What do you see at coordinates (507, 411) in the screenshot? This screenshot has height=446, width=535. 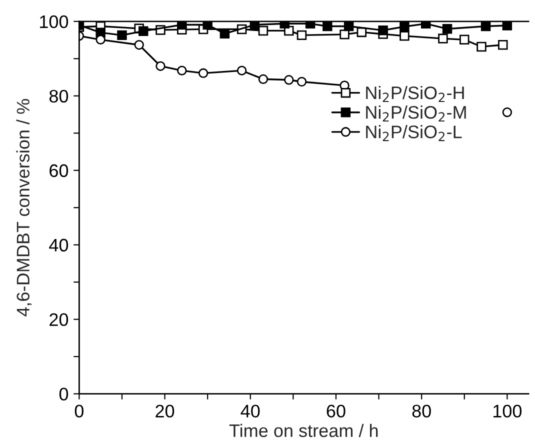 I see `x-tick-label: 100` at bounding box center [507, 411].